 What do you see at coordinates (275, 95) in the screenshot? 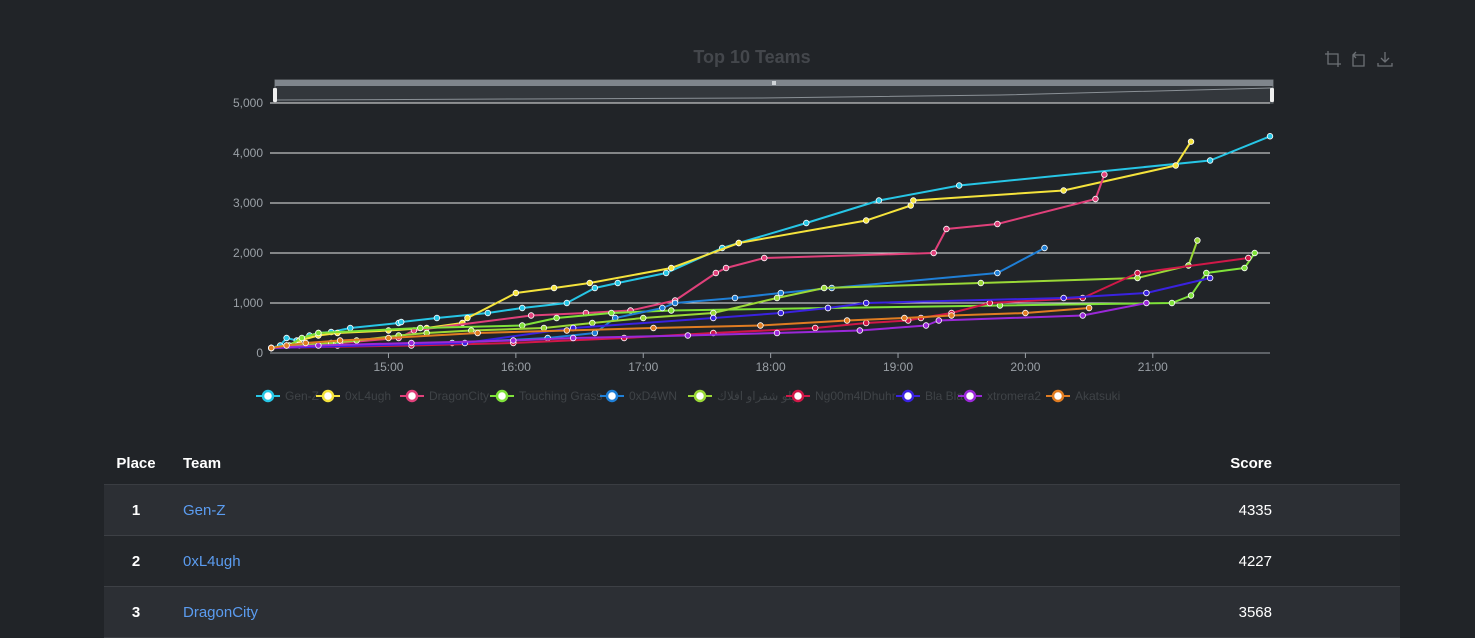
I see `data-zoom-left-handle` at bounding box center [275, 95].